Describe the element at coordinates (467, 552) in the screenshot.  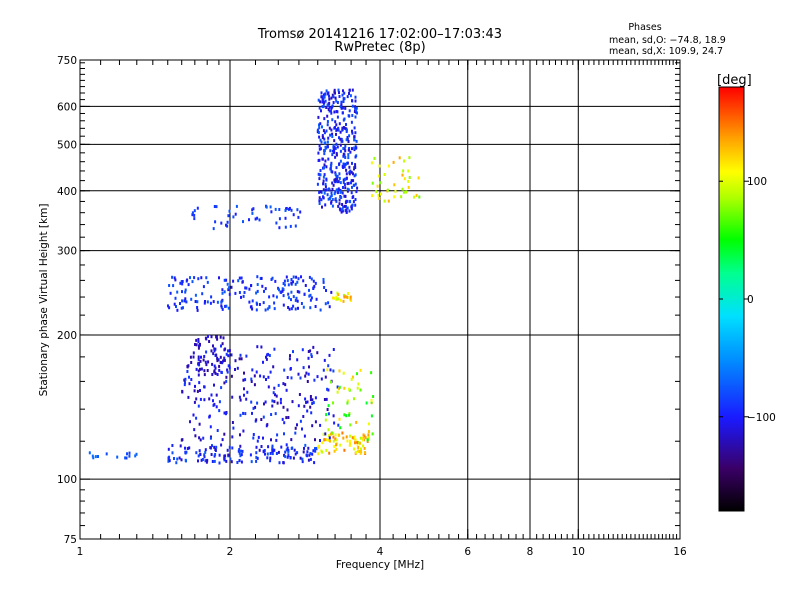
I see `x-tick-label: 6` at that location.